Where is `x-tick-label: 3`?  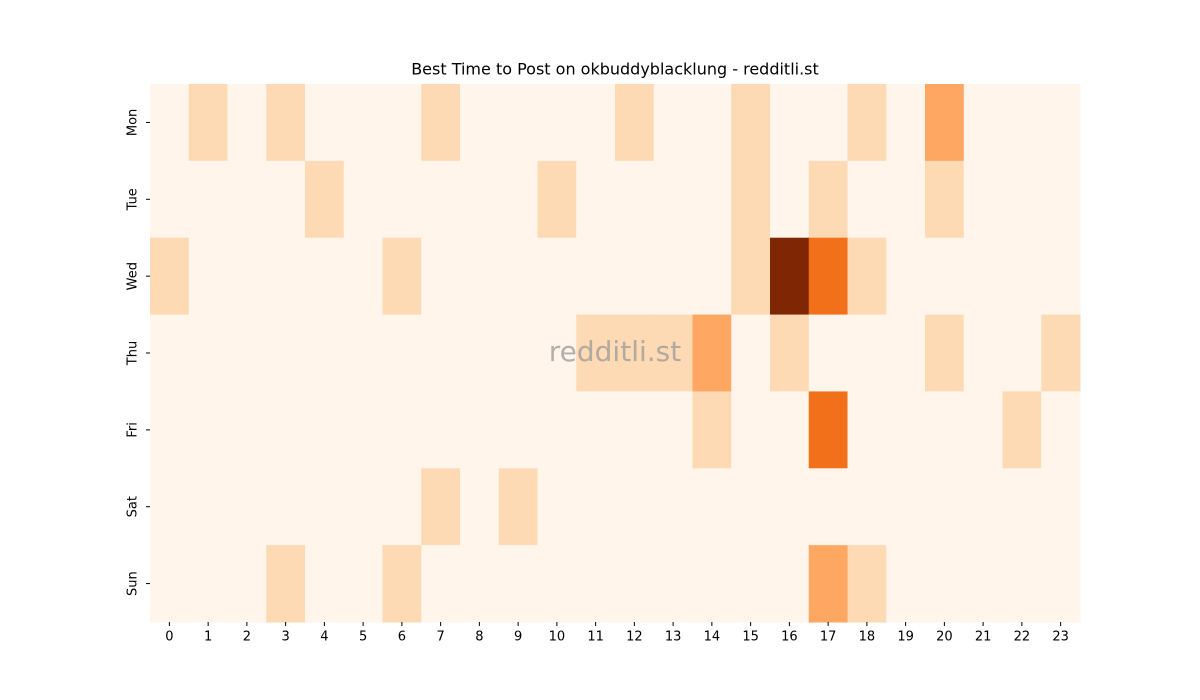
x-tick-label: 3 is located at coordinates (285, 637).